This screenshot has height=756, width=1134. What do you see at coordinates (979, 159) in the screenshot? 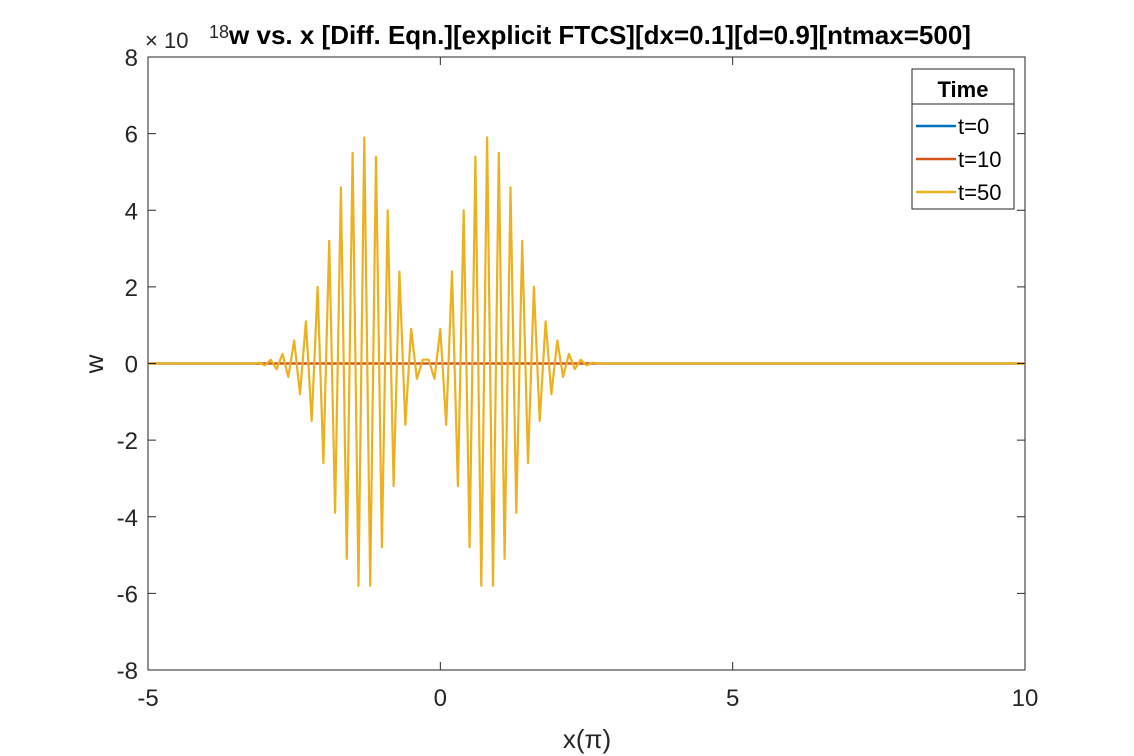
I see `legend-label: t=10` at bounding box center [979, 159].